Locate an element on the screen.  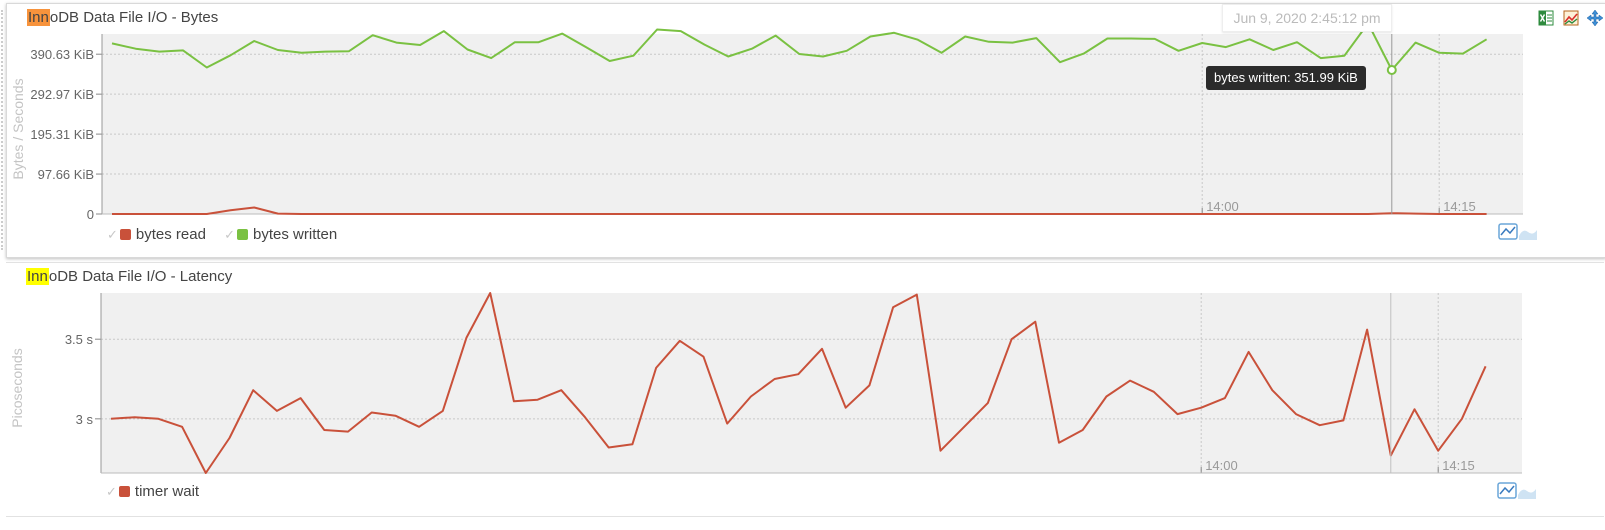
latency-legend: ✓ timer wait is located at coordinates (159, 491).